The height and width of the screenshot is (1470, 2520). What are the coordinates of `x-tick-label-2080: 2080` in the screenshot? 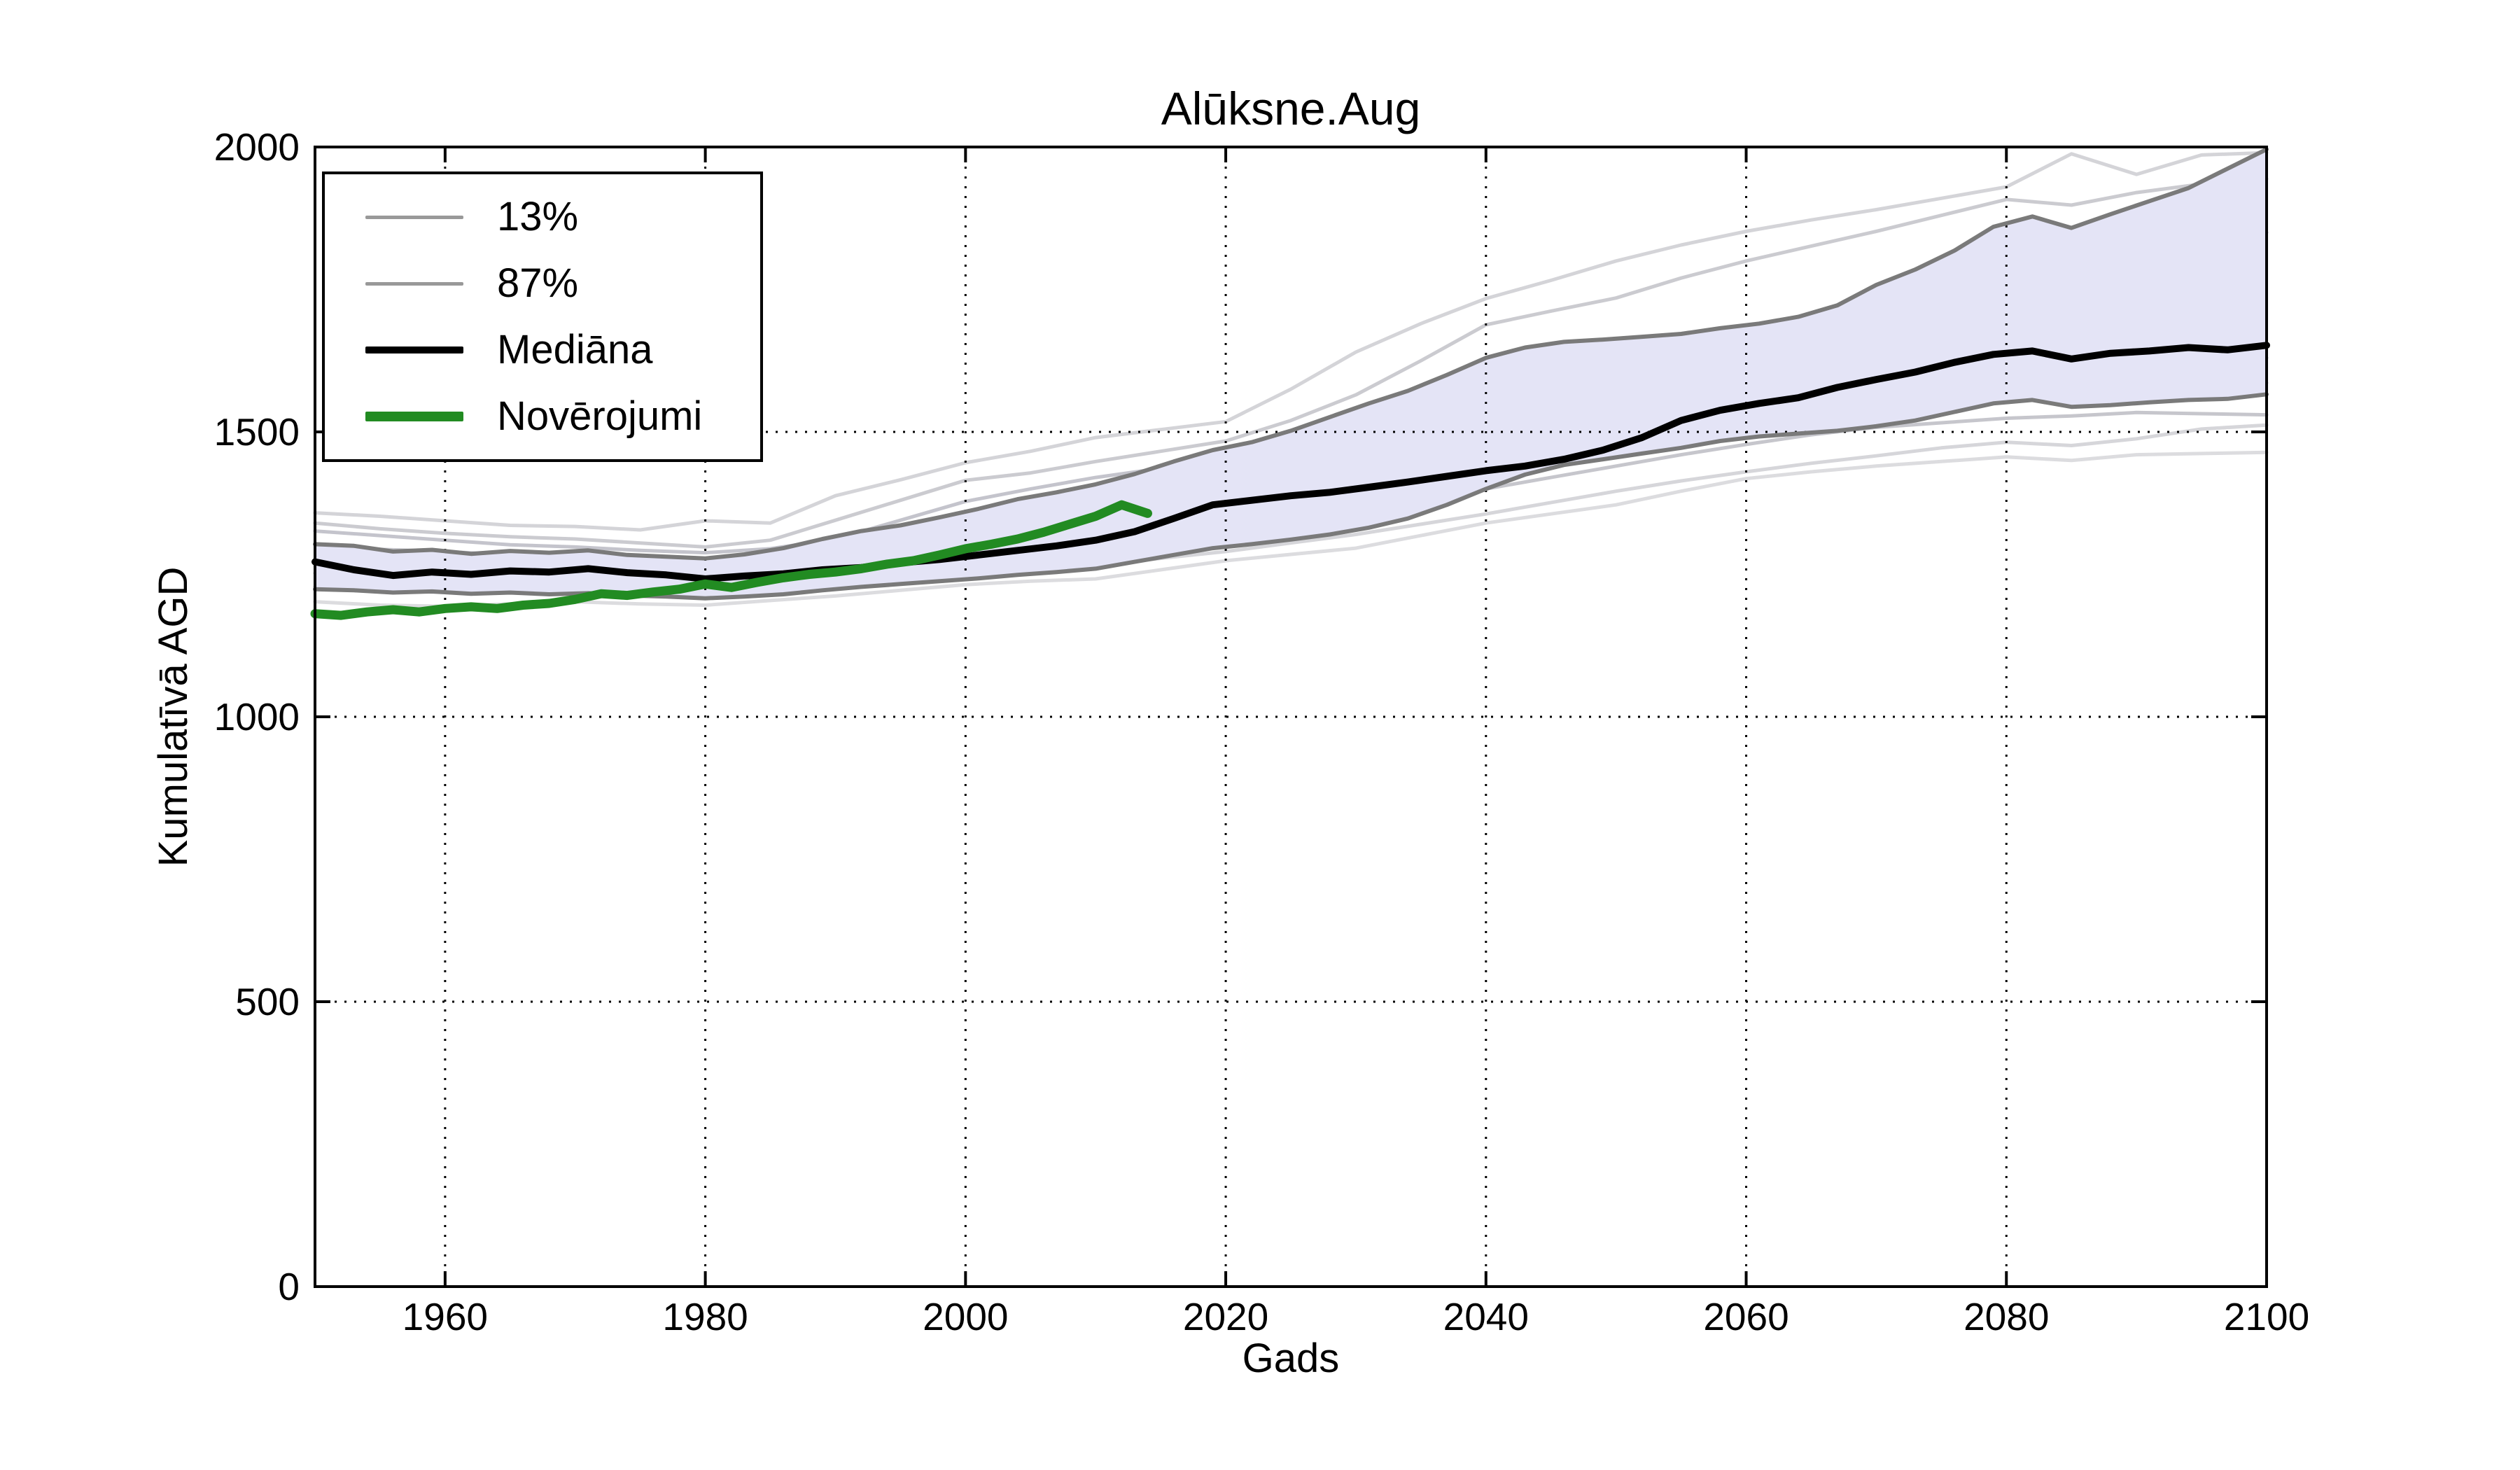 It's located at (2006, 1316).